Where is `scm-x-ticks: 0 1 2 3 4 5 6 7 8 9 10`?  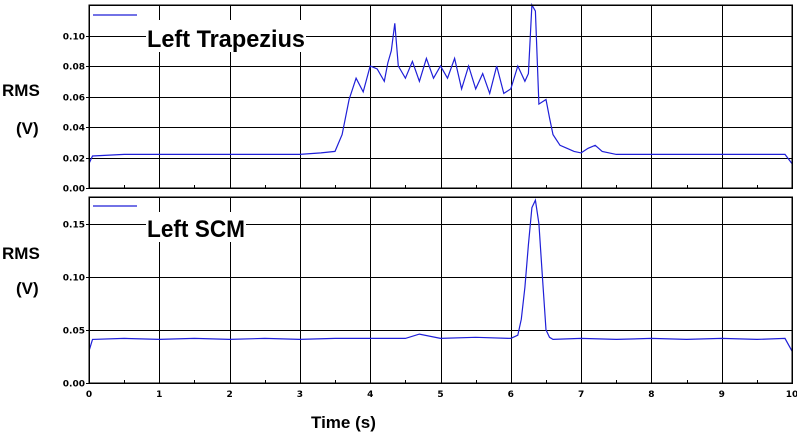 scm-x-ticks: 0 1 2 3 4 5 6 7 8 9 10 is located at coordinates (441, 395).